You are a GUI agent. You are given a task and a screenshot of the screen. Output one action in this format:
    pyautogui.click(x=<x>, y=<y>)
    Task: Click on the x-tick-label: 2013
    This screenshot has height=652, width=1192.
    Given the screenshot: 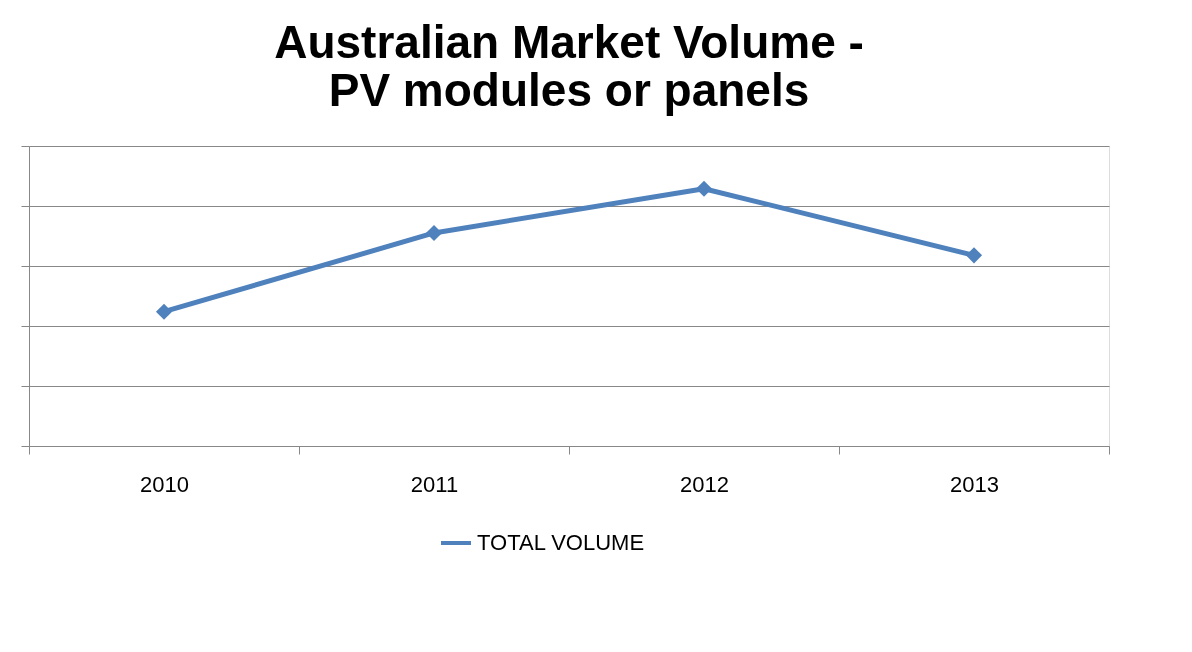 What is the action you would take?
    pyautogui.click(x=974, y=484)
    